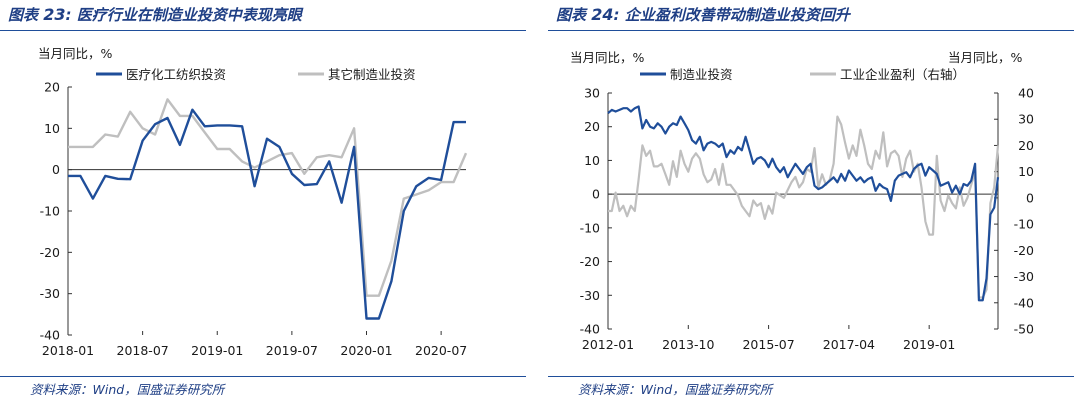 The width and height of the screenshot is (1080, 402). What do you see at coordinates (1024, 302) in the screenshot?
I see `y-tick-label-right: -40` at bounding box center [1024, 302].